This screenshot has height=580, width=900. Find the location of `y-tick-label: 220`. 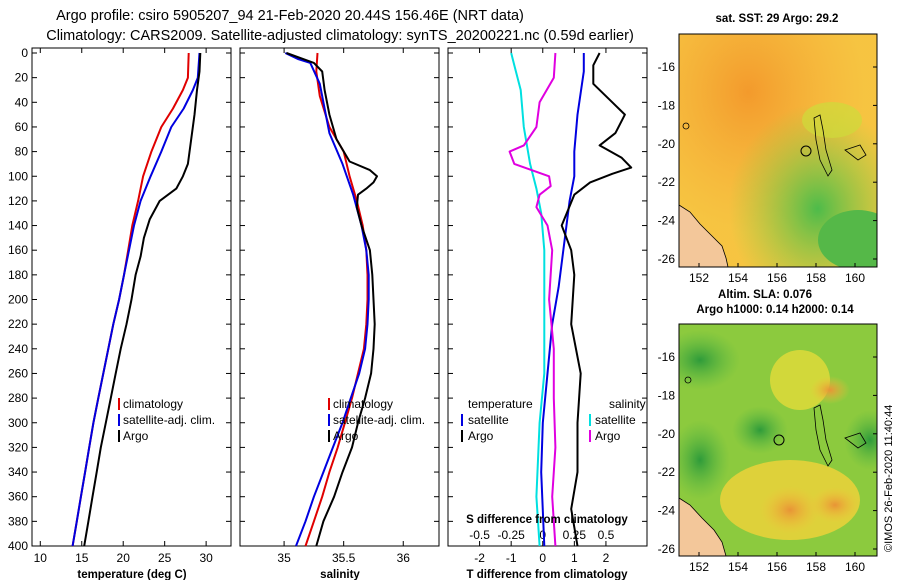

y-tick-label: 220 is located at coordinates (18, 324).